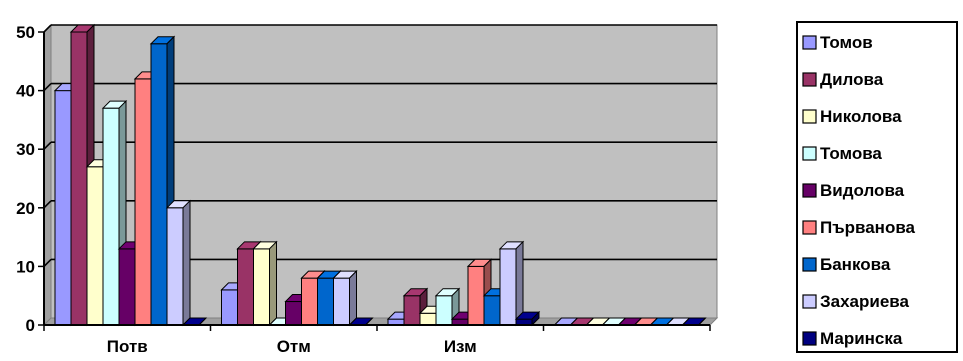 The image size is (963, 361). I want to click on y-tick-label: 50, so click(25, 32).